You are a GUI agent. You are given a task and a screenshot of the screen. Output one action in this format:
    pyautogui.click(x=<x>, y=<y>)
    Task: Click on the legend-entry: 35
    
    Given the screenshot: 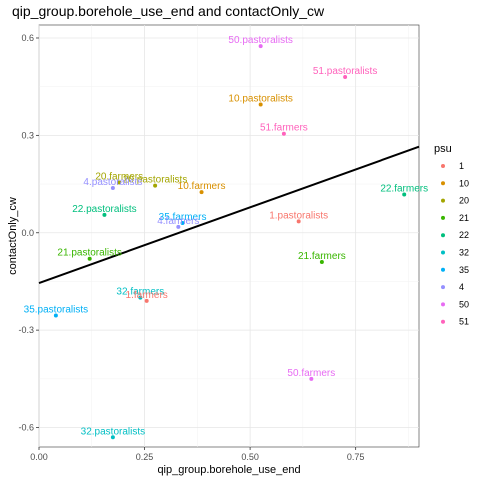 What is the action you would take?
    pyautogui.click(x=464, y=270)
    